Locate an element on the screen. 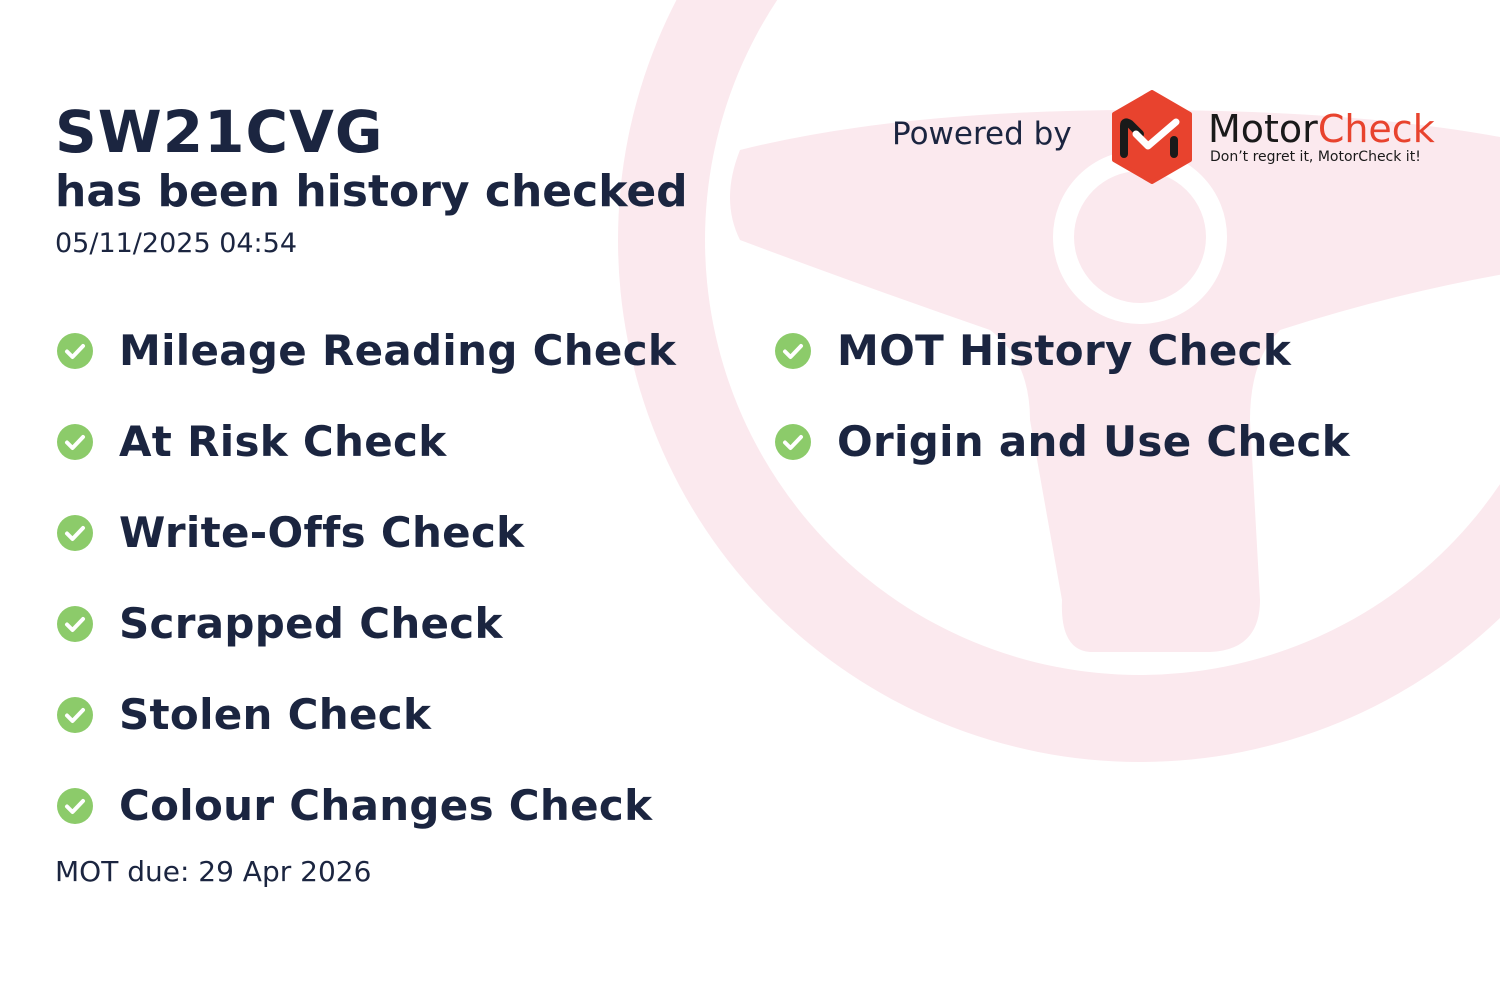  check-label: Origin and Use Check is located at coordinates (1093, 441).